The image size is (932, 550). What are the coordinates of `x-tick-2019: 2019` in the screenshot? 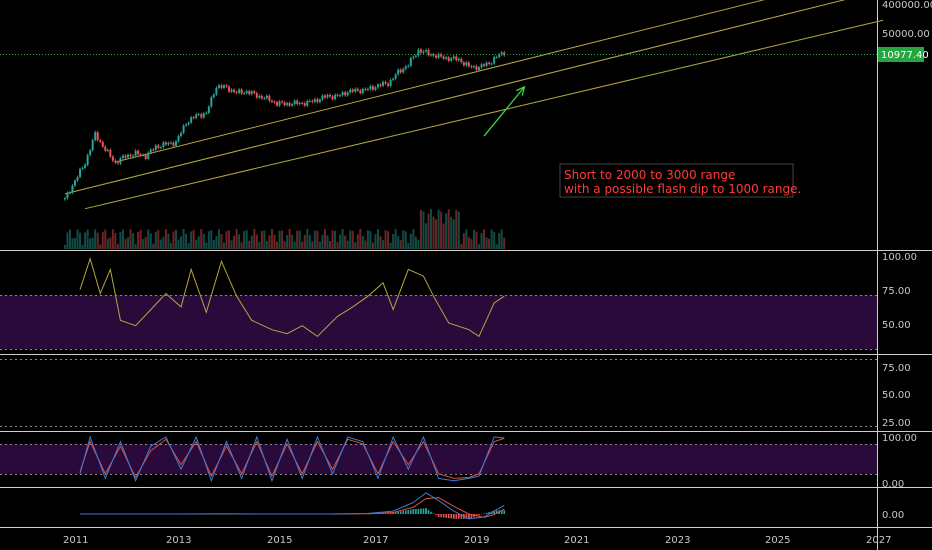 It's located at (476, 540).